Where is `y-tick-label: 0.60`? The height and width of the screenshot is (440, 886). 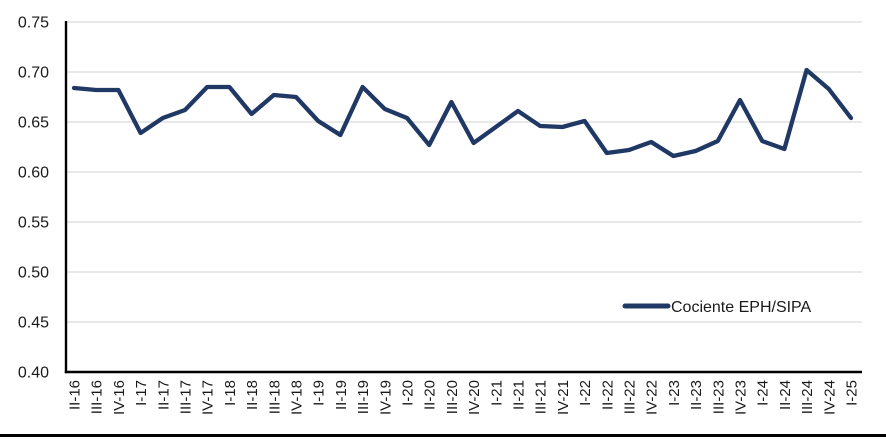 y-tick-label: 0.60 is located at coordinates (33, 173).